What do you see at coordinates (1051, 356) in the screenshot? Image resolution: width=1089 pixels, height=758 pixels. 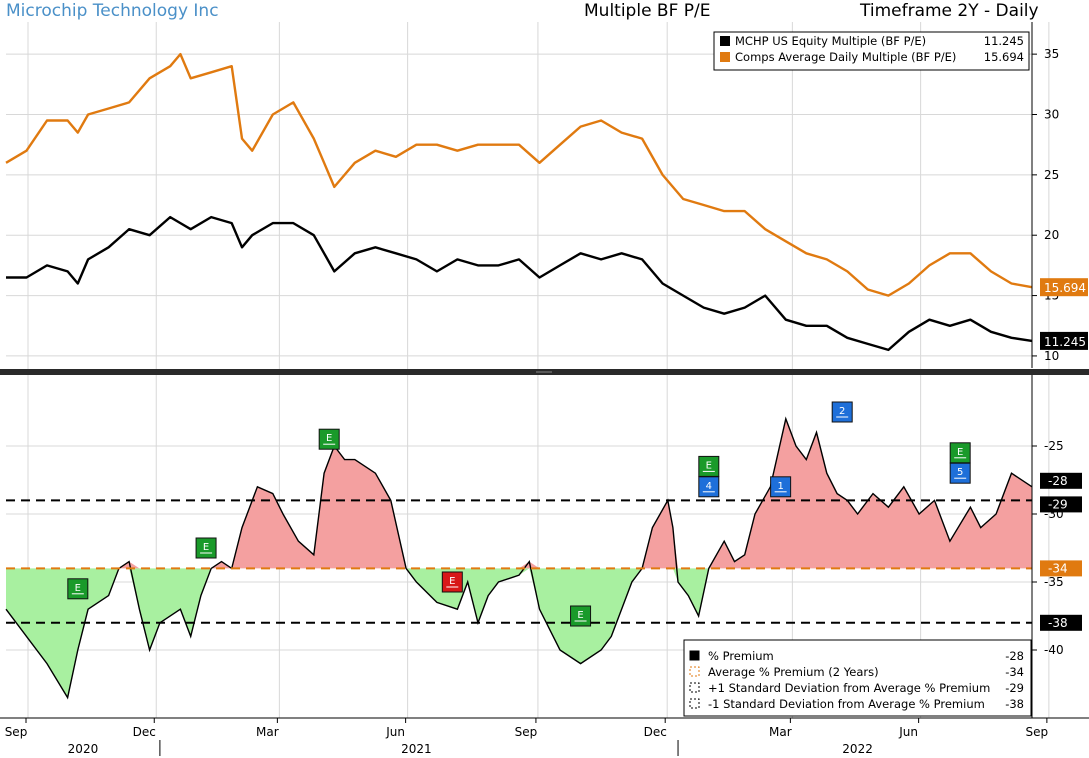 I see `y-tick-label-top: 10` at bounding box center [1051, 356].